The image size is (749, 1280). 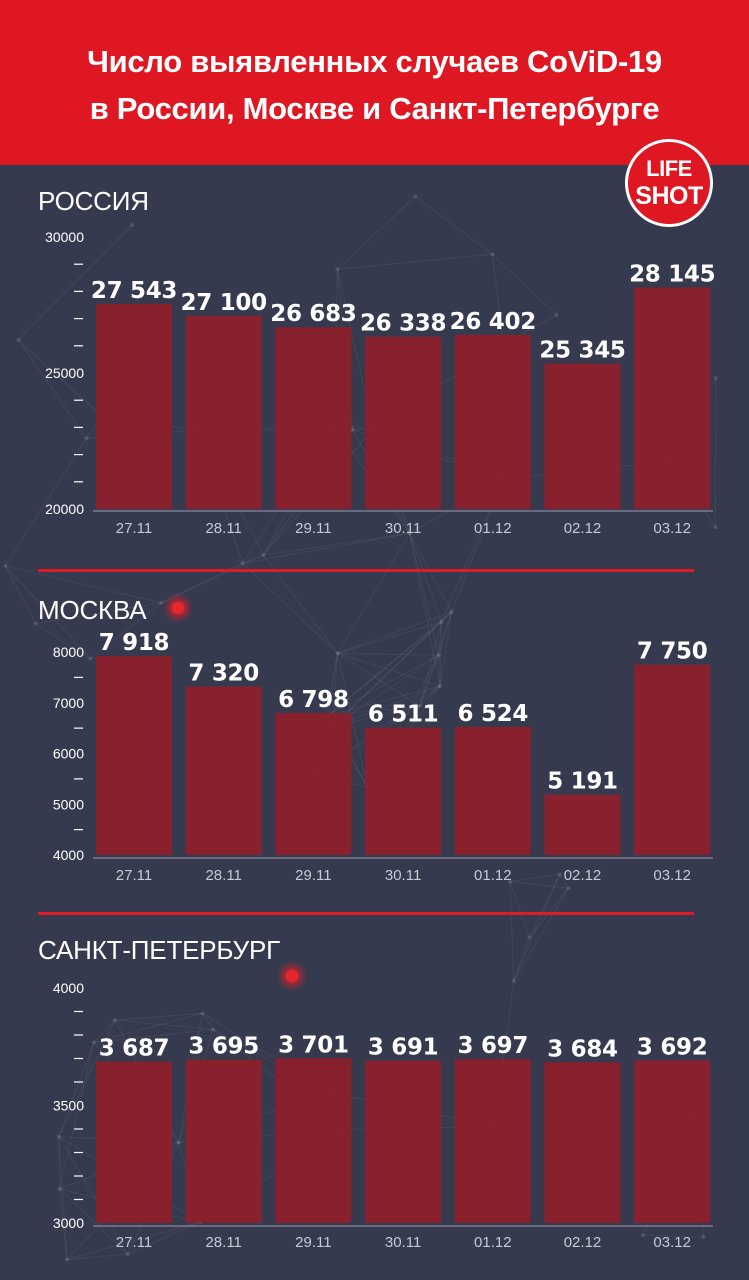 I want to click on x-tick-label: 28.11, so click(x=223, y=528).